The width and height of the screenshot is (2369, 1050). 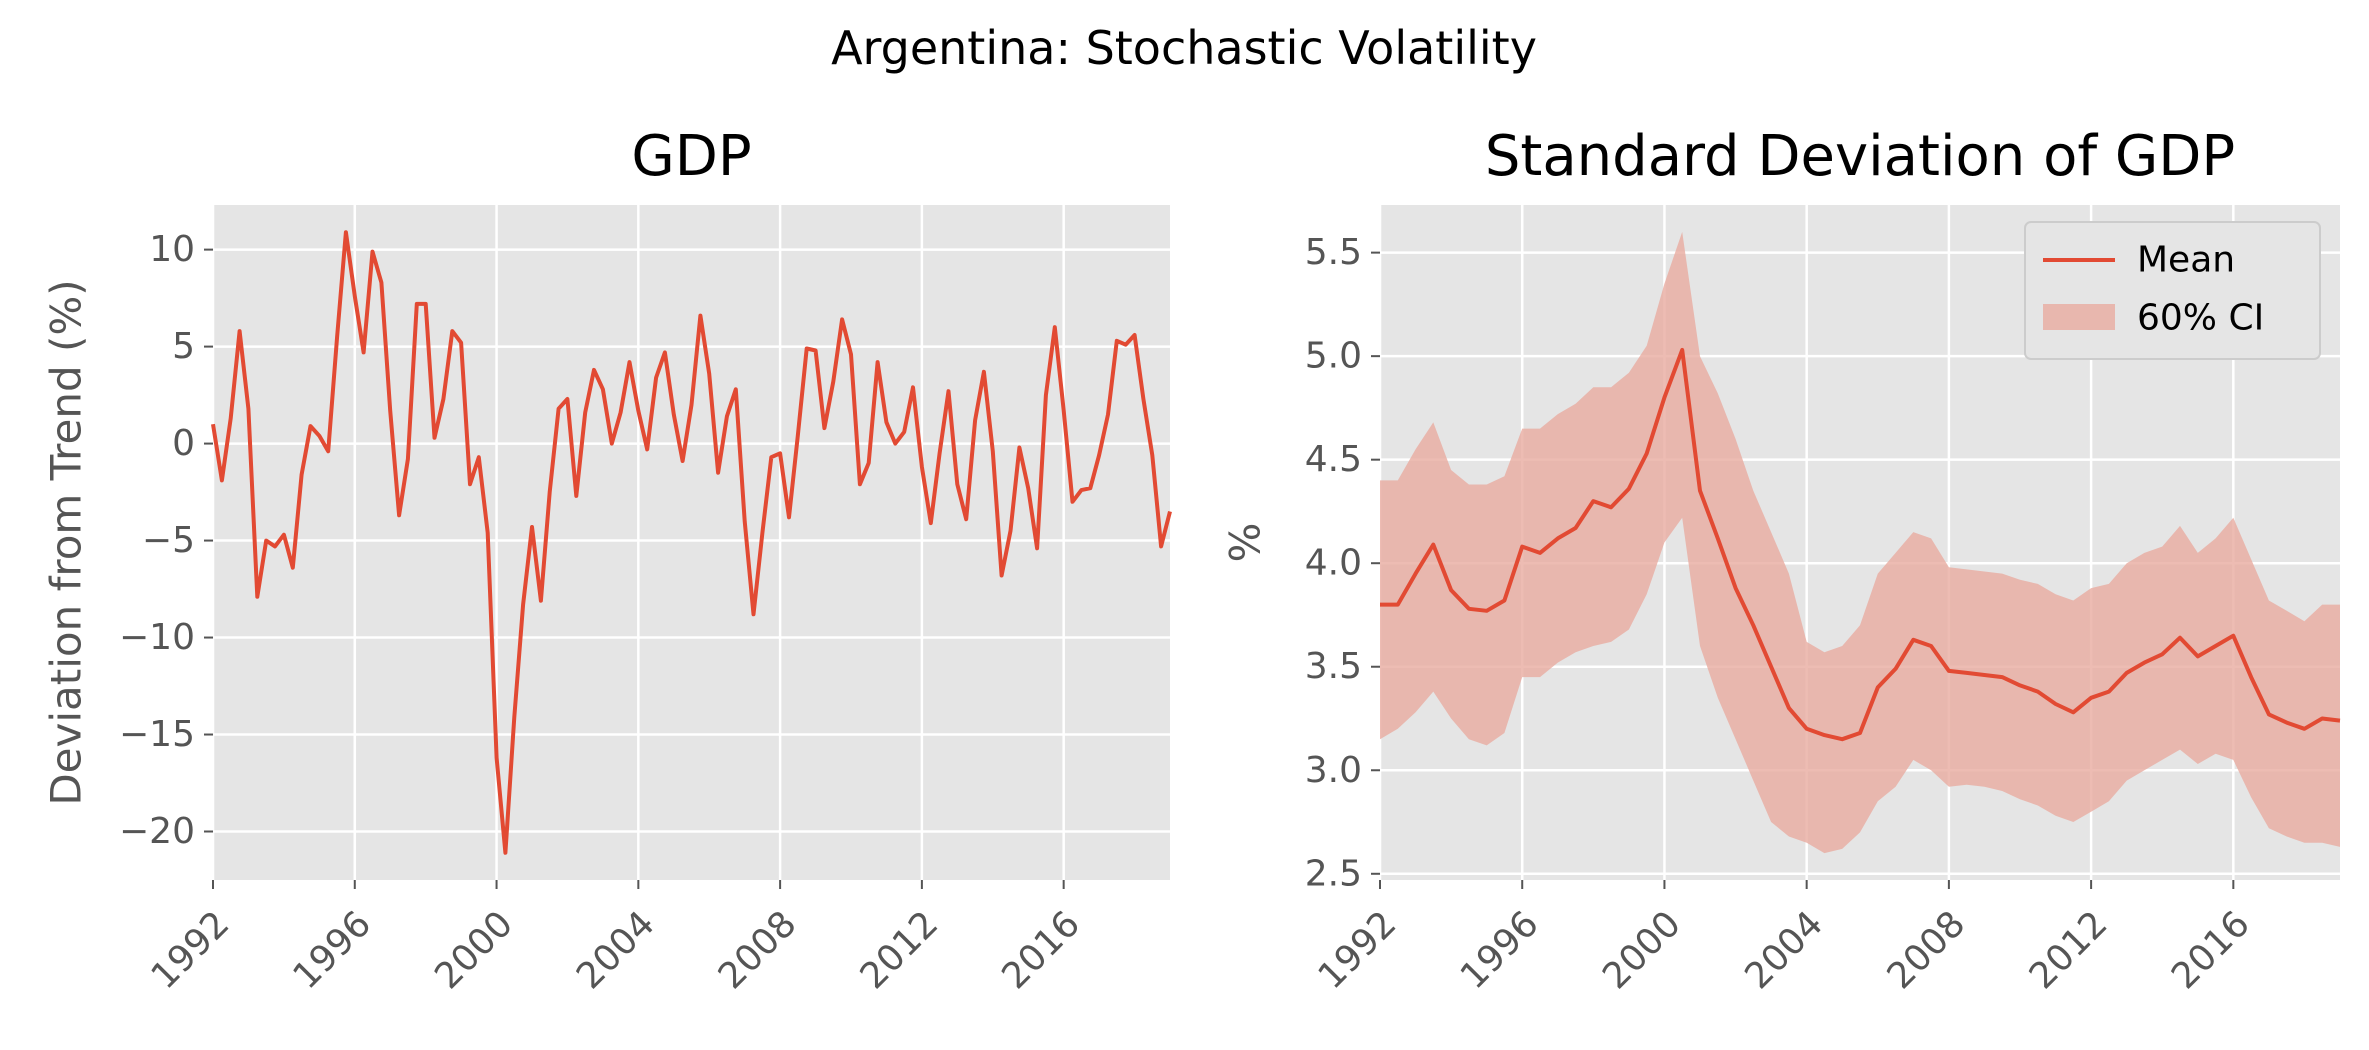 I want to click on sd-y-axis-label: %, so click(x=1245, y=543).